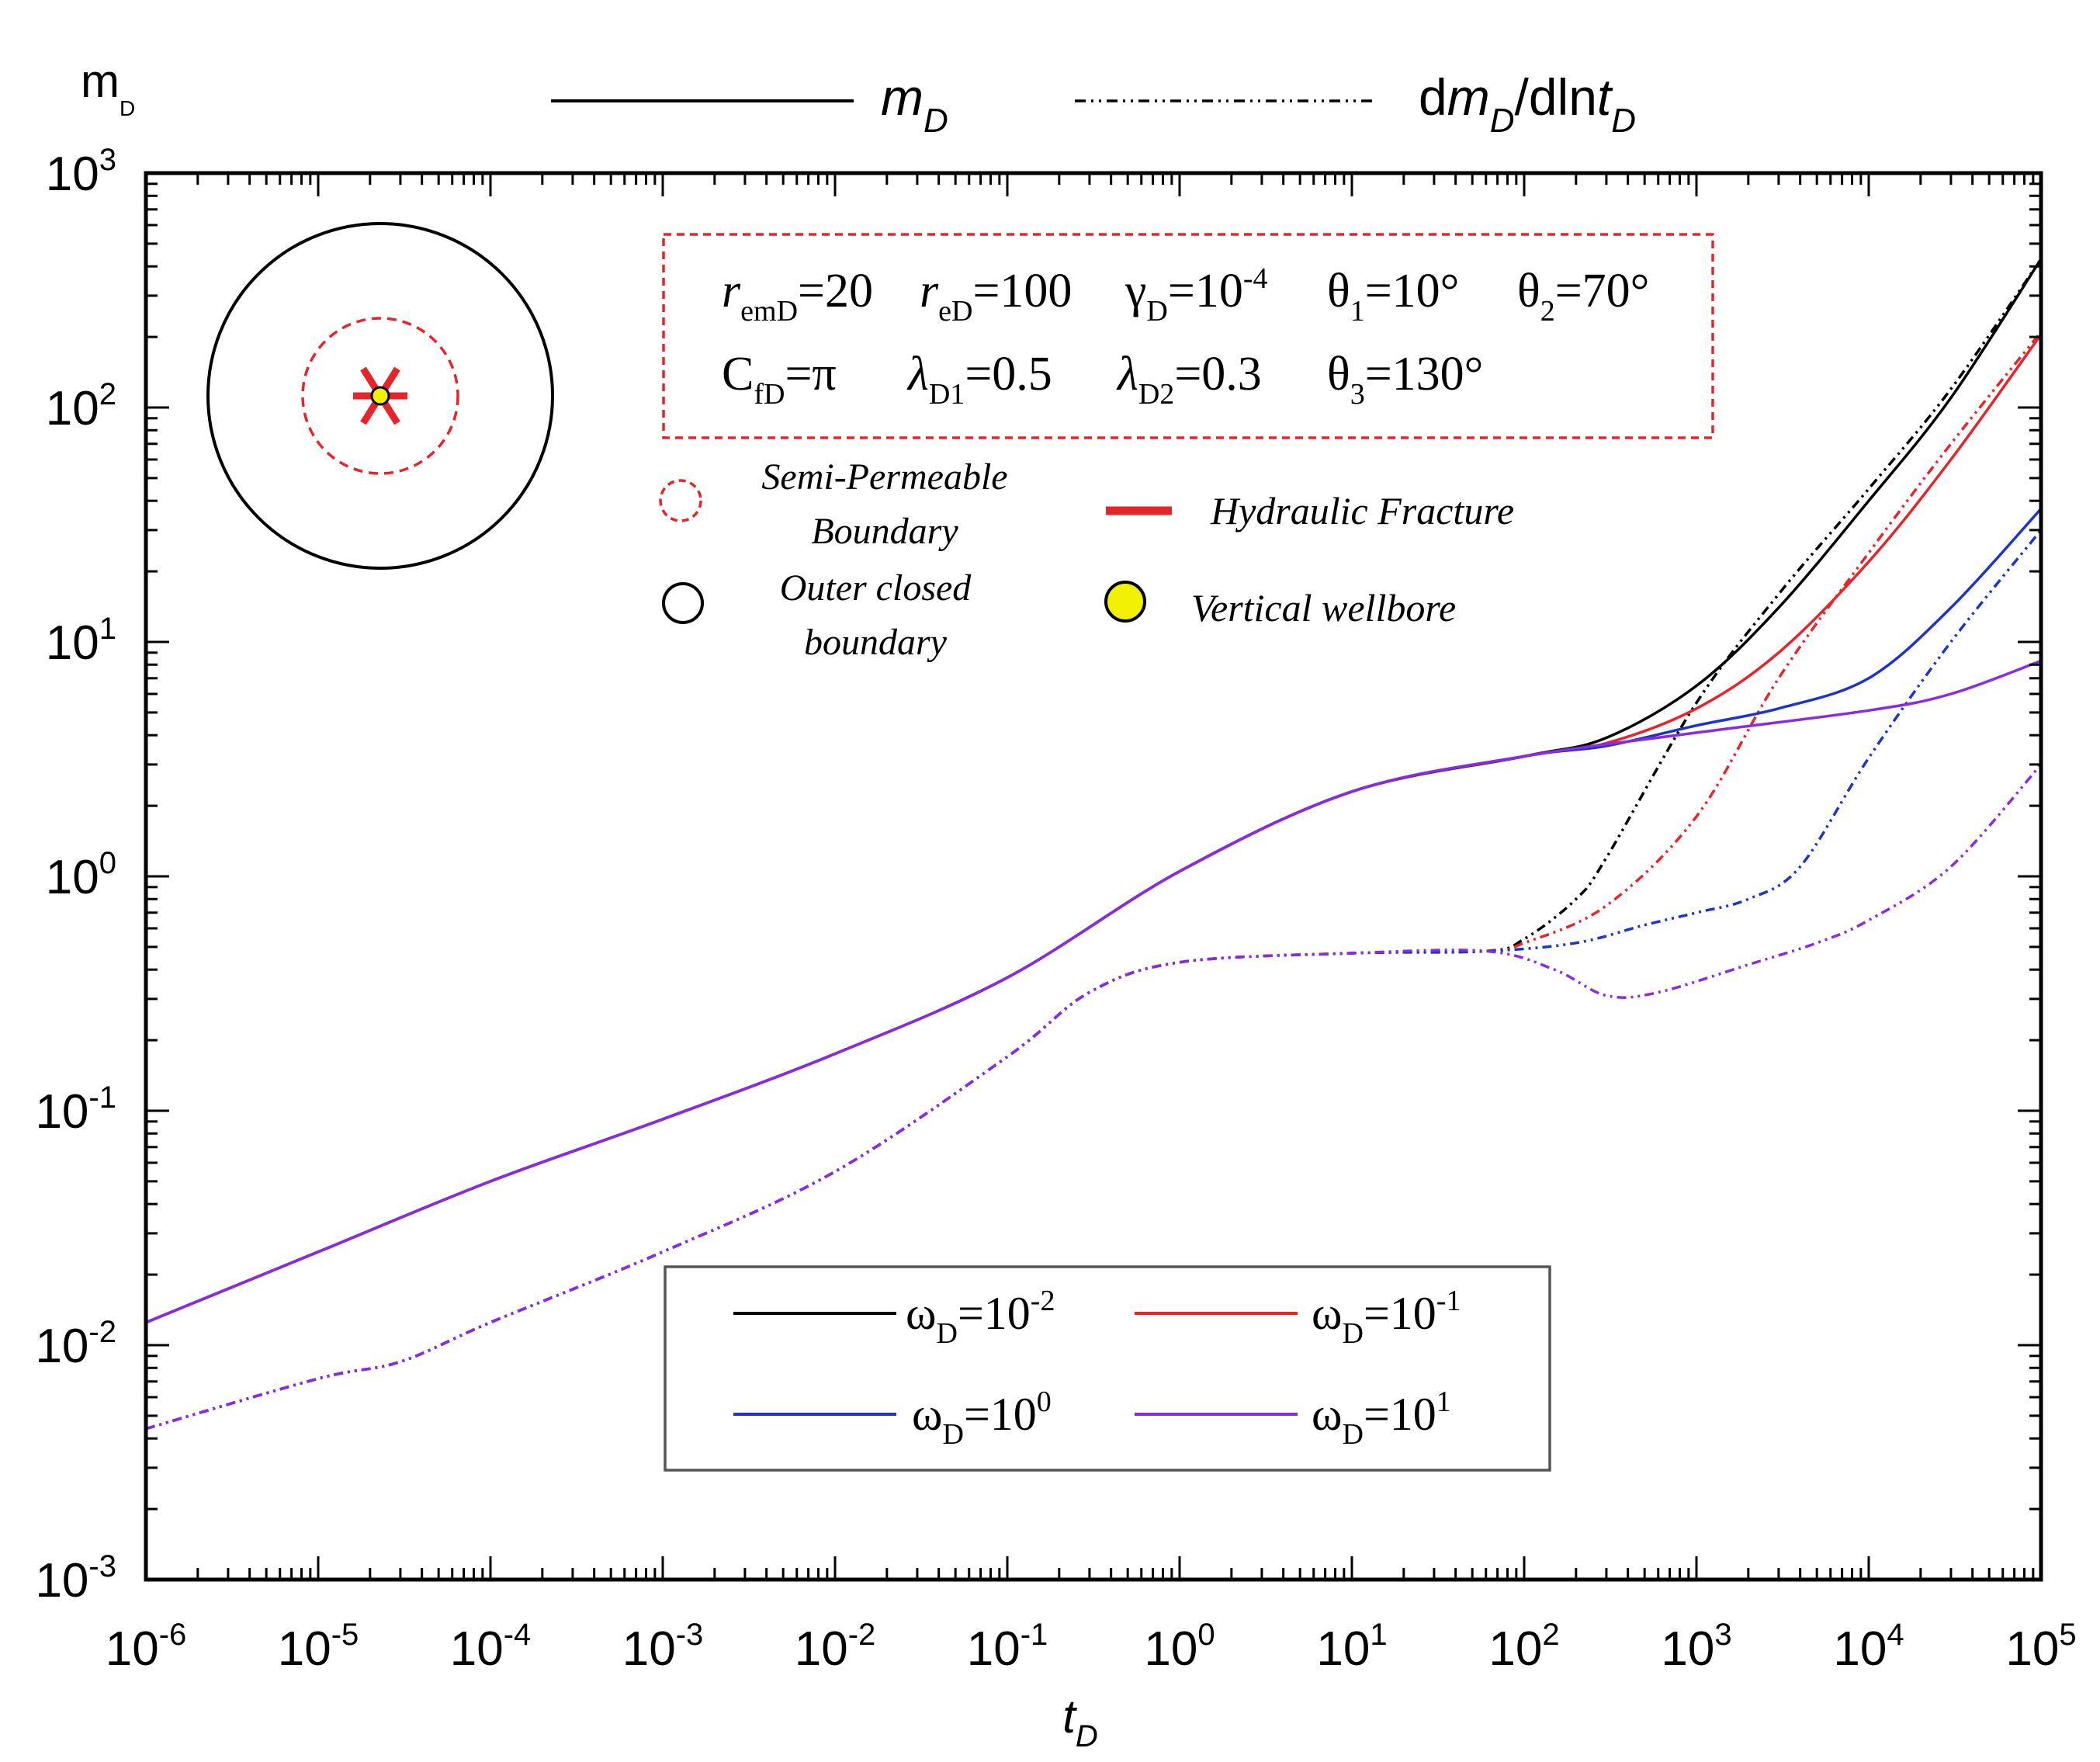  Describe the element at coordinates (663, 1647) in the screenshot. I see `x-tick-label: 10⁻³` at that location.